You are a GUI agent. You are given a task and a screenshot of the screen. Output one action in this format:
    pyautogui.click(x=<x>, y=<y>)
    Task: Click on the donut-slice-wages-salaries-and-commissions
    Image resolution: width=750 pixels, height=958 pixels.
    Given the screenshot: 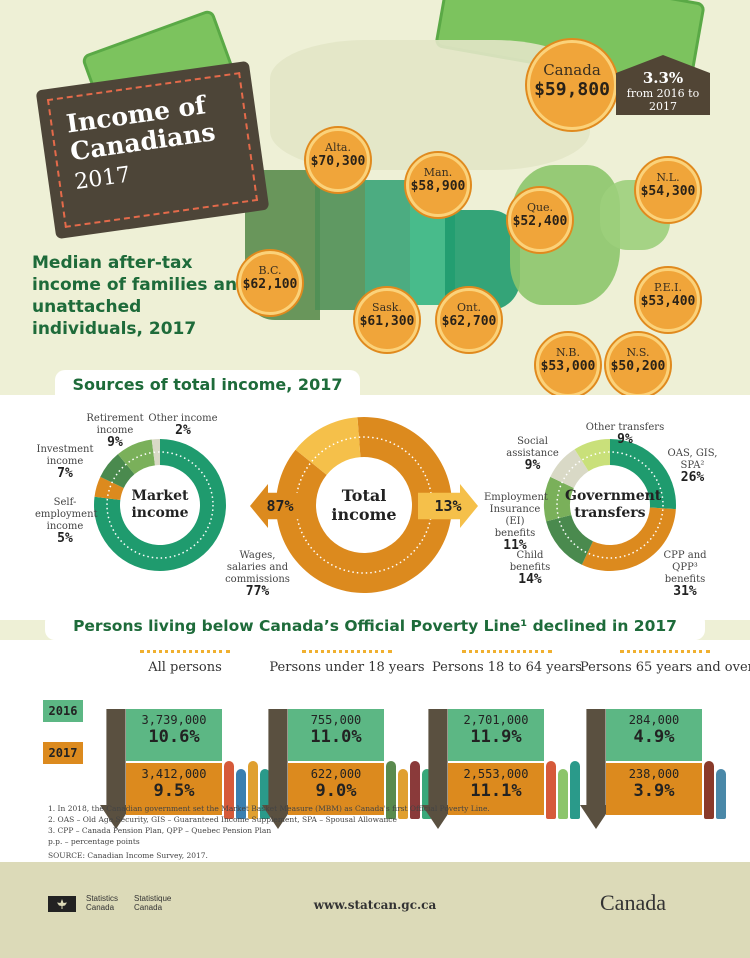 What is the action you would take?
    pyautogui.click(x=160, y=505)
    